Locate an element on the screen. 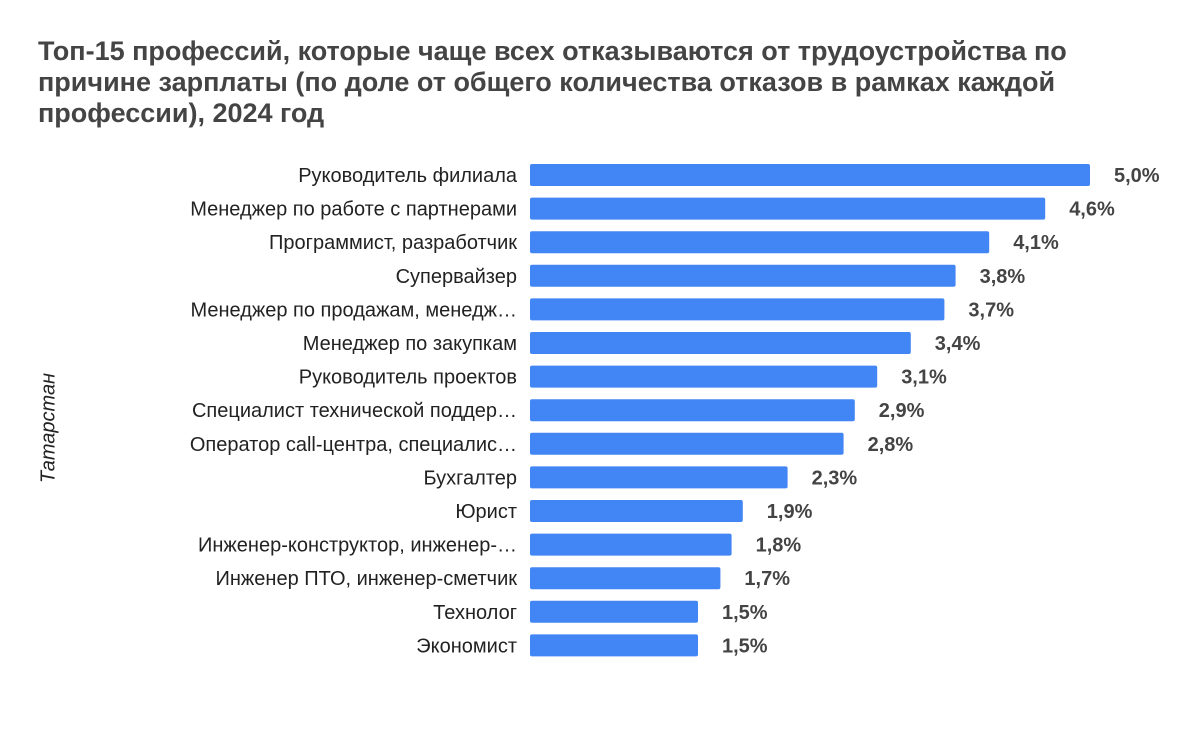 This screenshot has width=1200, height=742. category-label: Супервайзер is located at coordinates (456, 277).